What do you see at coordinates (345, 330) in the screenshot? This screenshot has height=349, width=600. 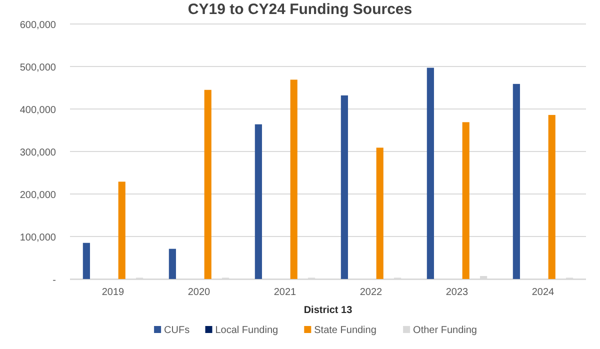 I see `legend-label: State Funding` at bounding box center [345, 330].